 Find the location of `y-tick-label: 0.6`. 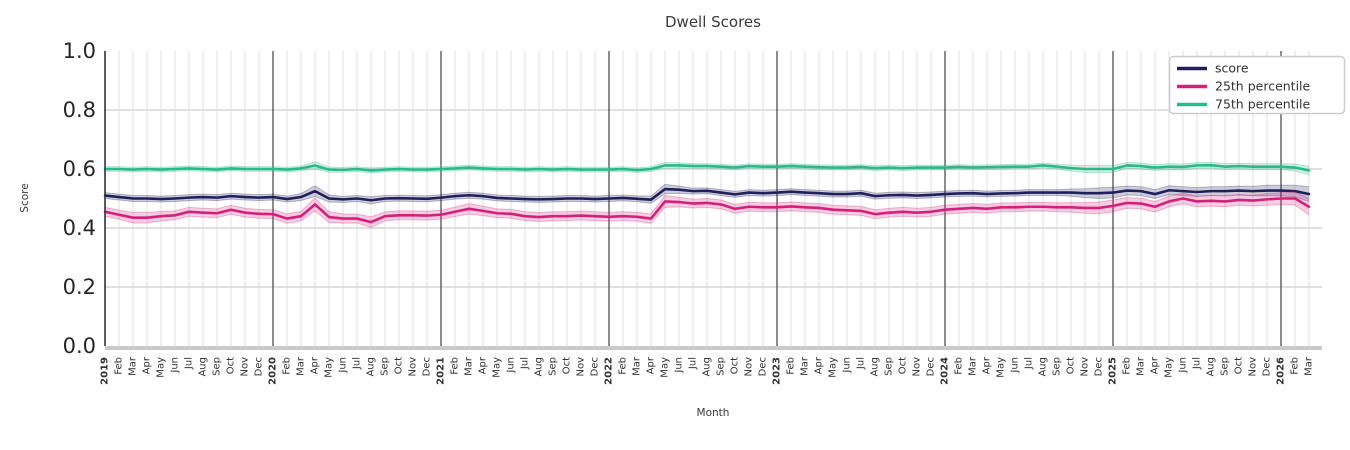

y-tick-label: 0.6 is located at coordinates (79, 169).